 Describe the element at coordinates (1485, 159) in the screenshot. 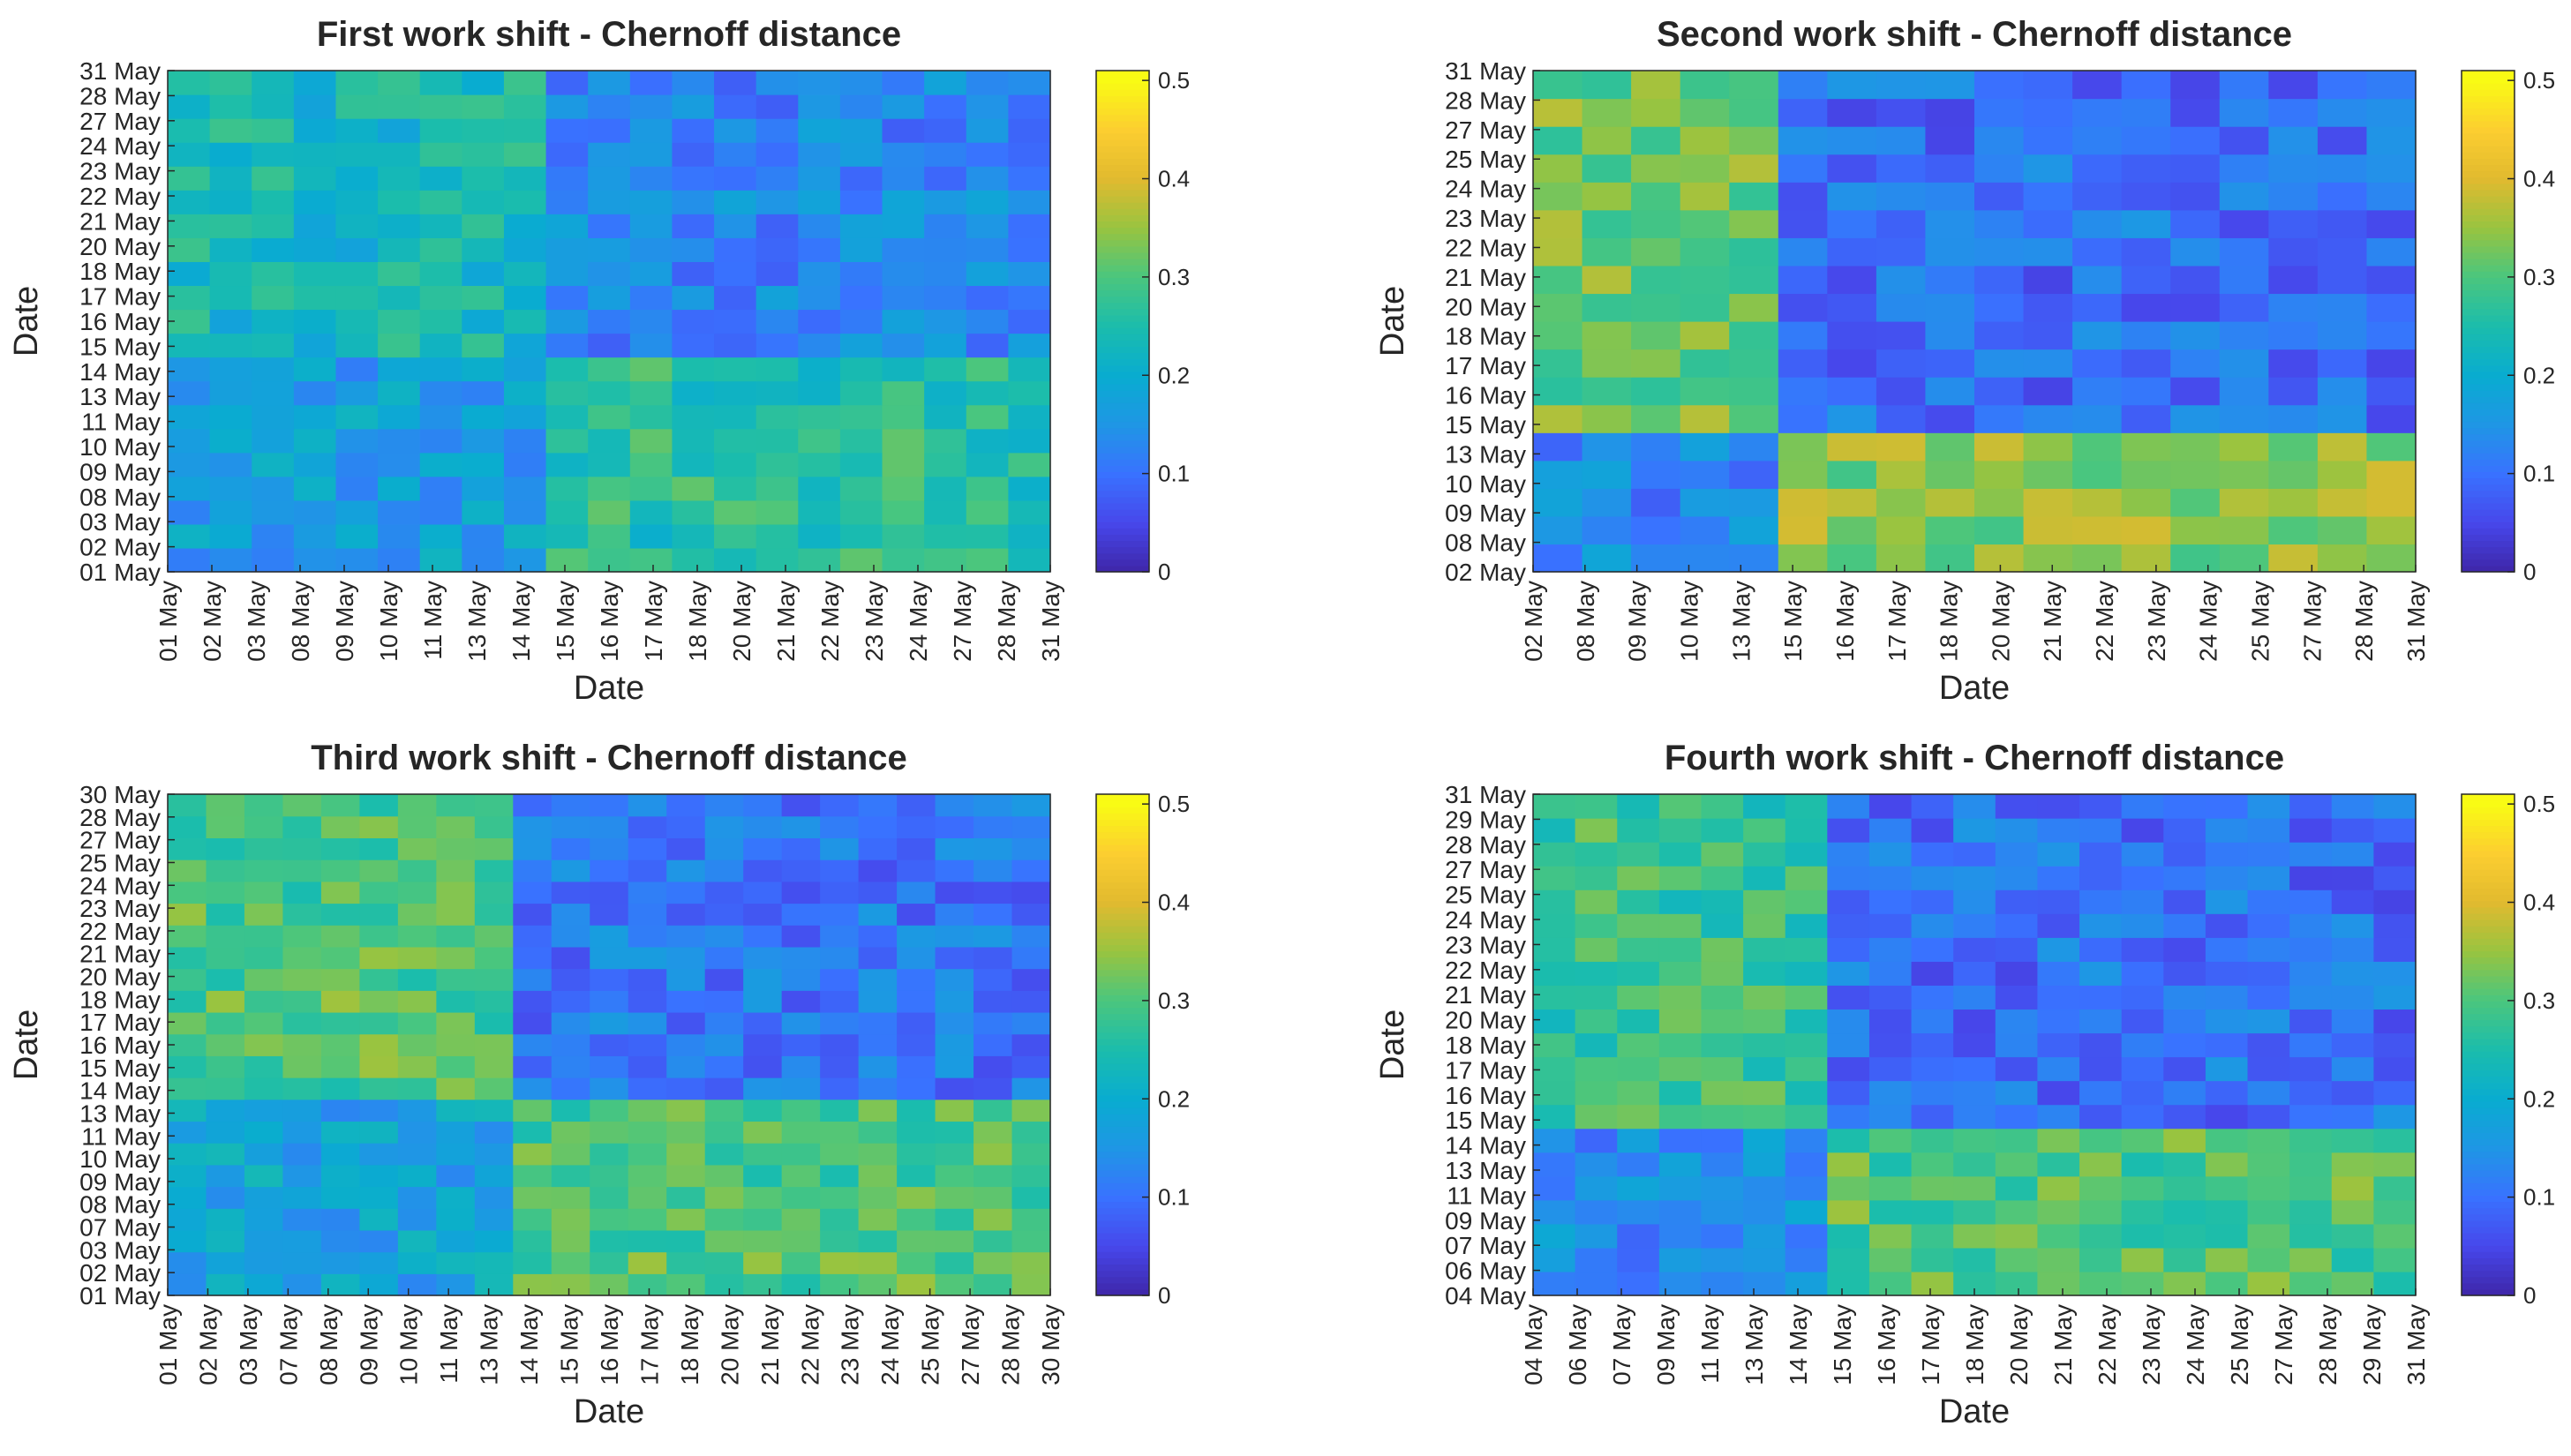

I see `y-tick-label: 25 May` at that location.